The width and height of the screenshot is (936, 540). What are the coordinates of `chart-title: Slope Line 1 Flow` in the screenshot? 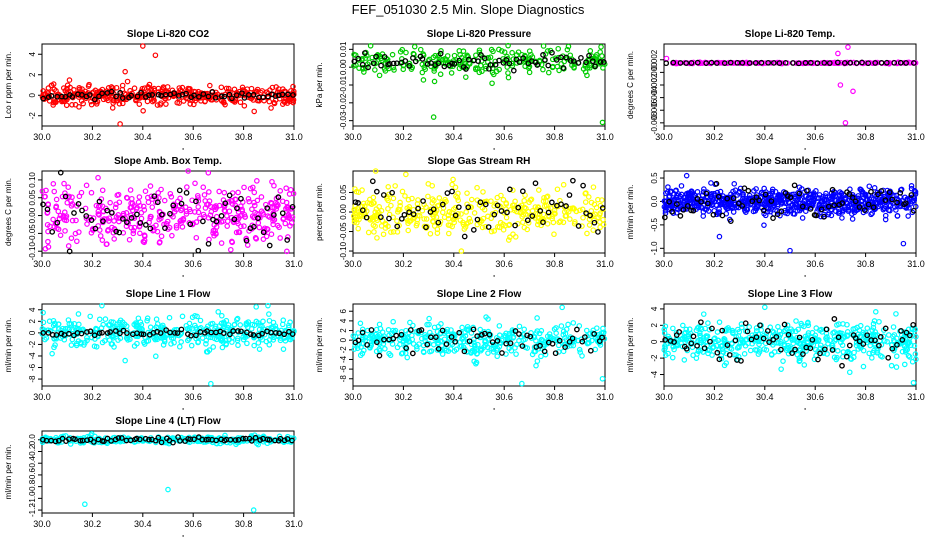 It's located at (168, 294).